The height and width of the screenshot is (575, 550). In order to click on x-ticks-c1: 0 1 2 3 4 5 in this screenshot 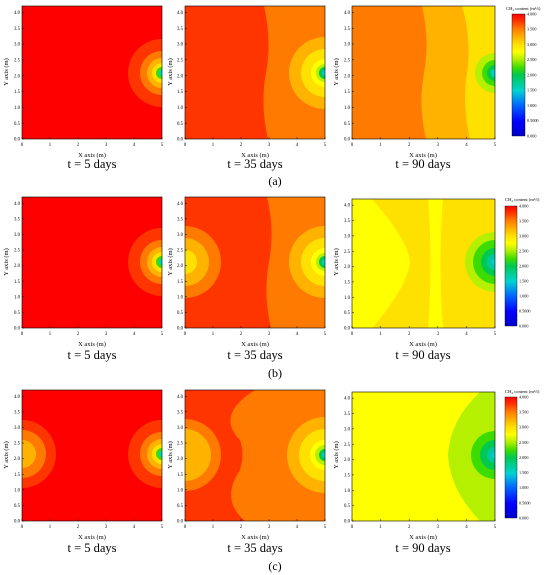, I will do `click(92, 524)`.